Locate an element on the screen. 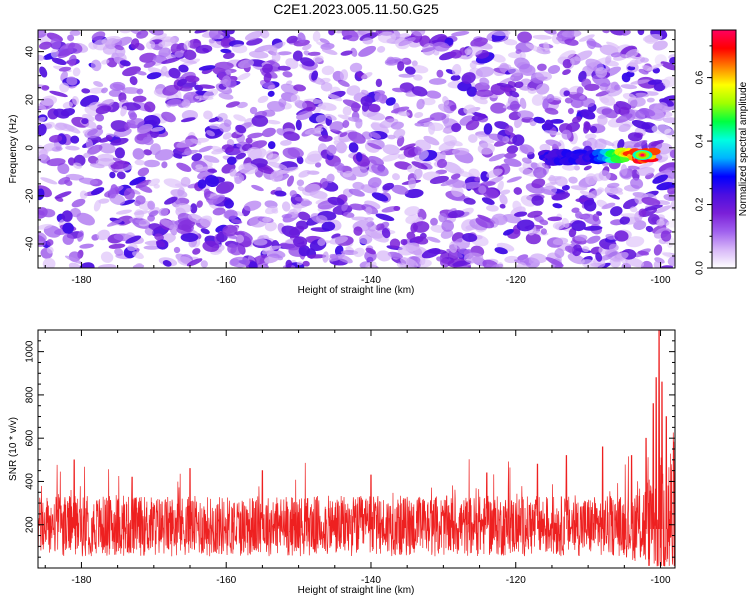 This screenshot has height=600, width=750. heatmap-x-axis-label: Height of straight line (km) is located at coordinates (356, 290).